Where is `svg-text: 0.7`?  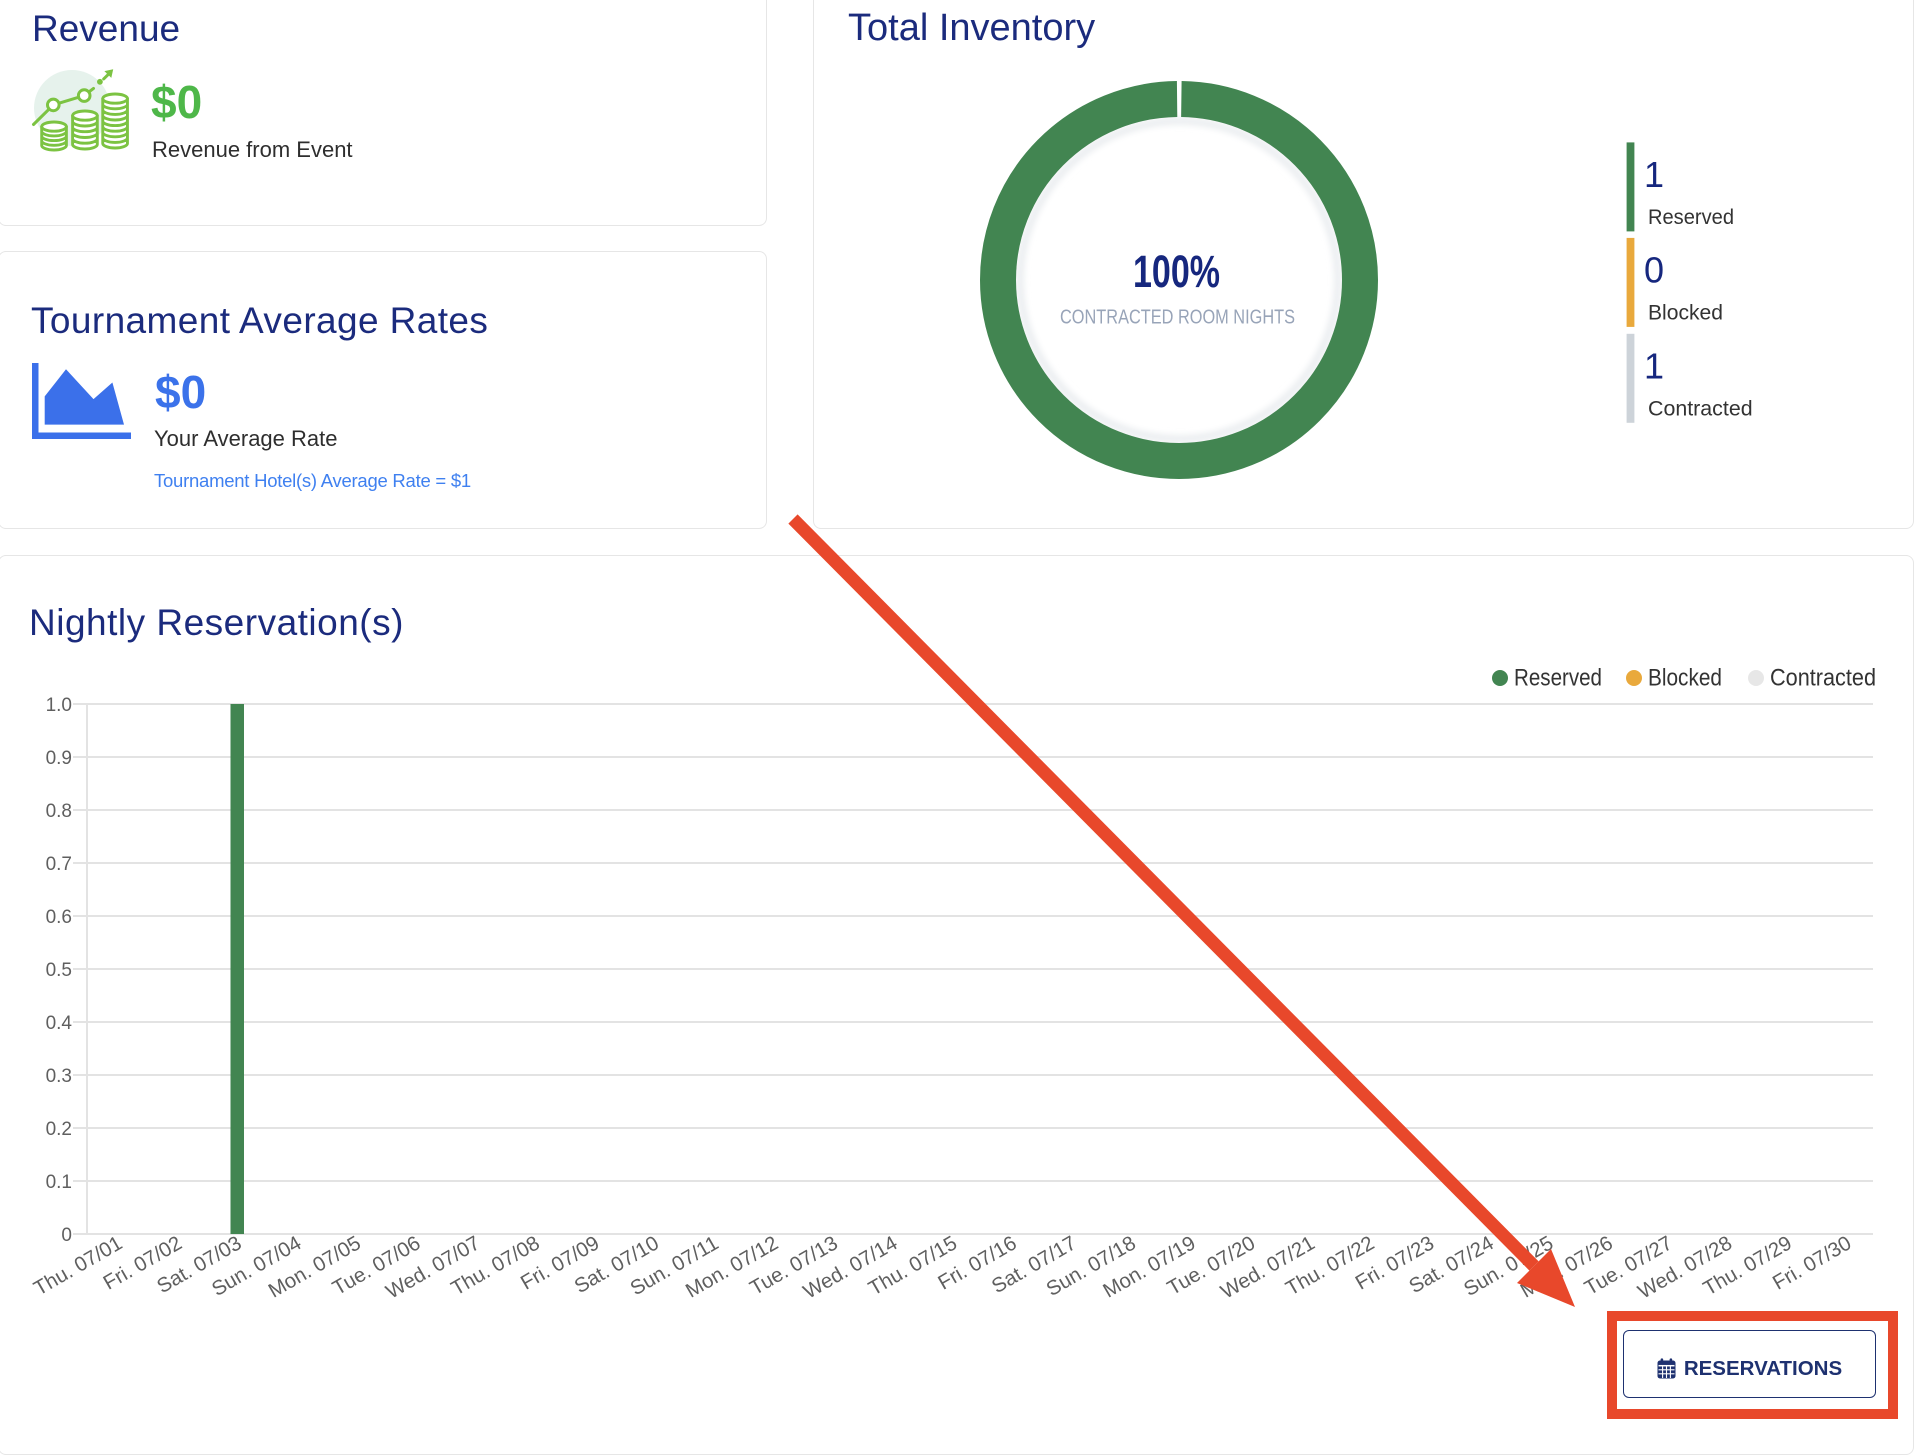 svg-text: 0.7 is located at coordinates (59, 864).